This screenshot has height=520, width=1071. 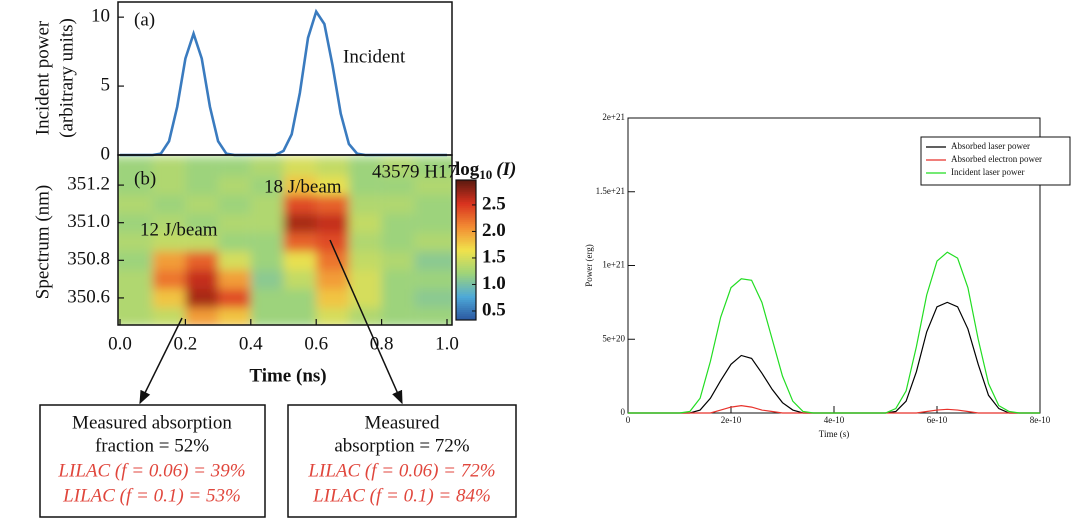 I want to click on x-axis-label: Time (s), so click(x=834, y=434).